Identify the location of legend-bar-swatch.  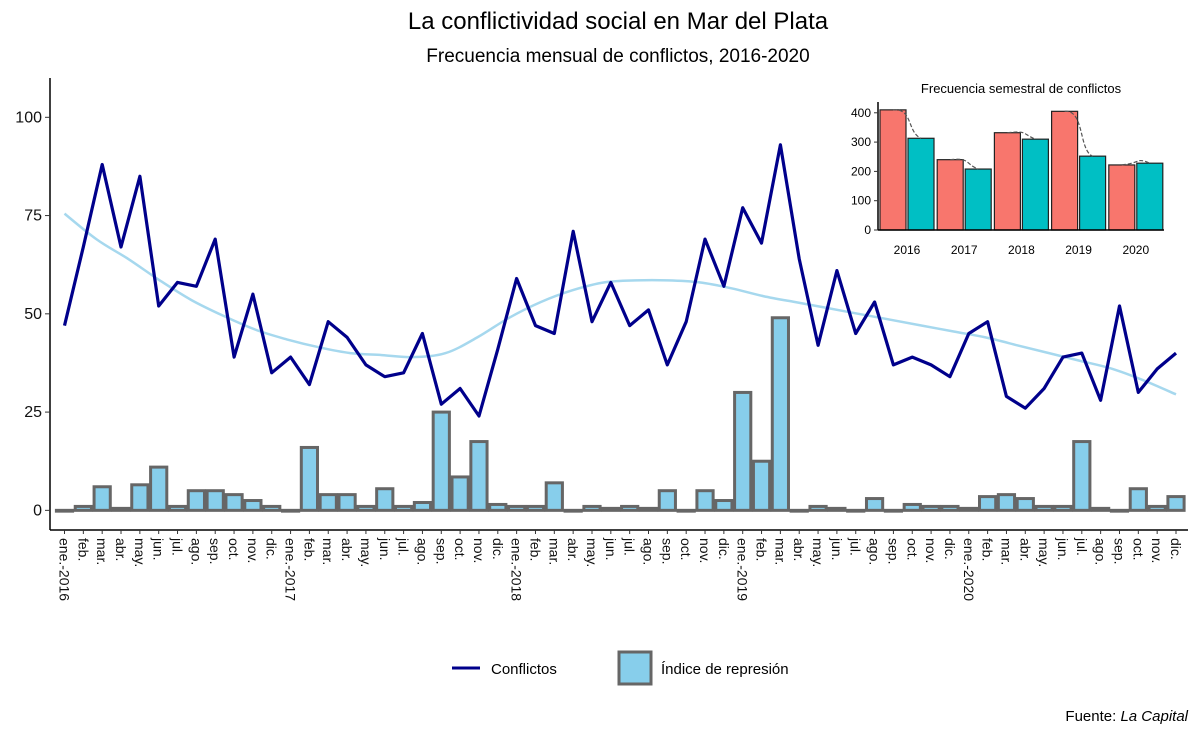
(635, 668).